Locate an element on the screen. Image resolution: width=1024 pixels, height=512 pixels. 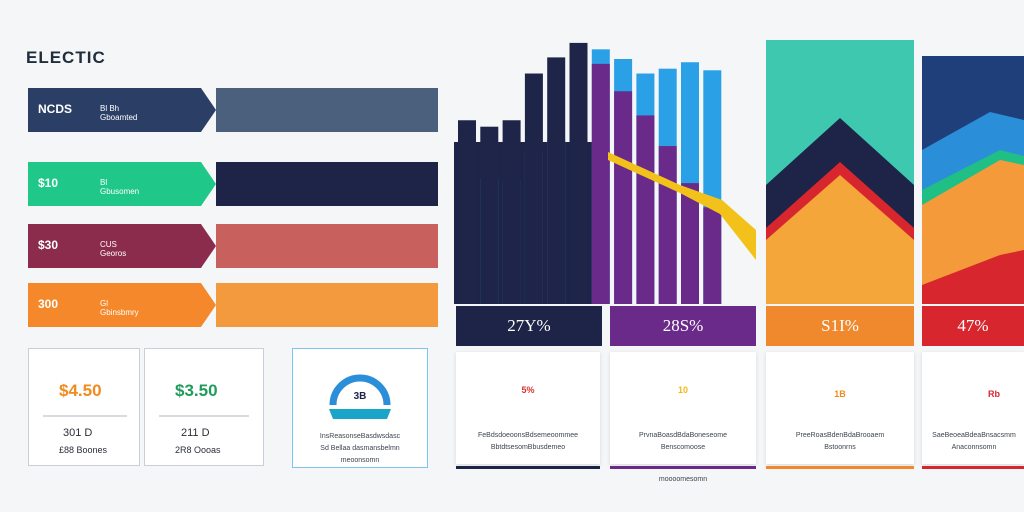
stat-card-1-ring-label: 5% is located at coordinates (528, 390).